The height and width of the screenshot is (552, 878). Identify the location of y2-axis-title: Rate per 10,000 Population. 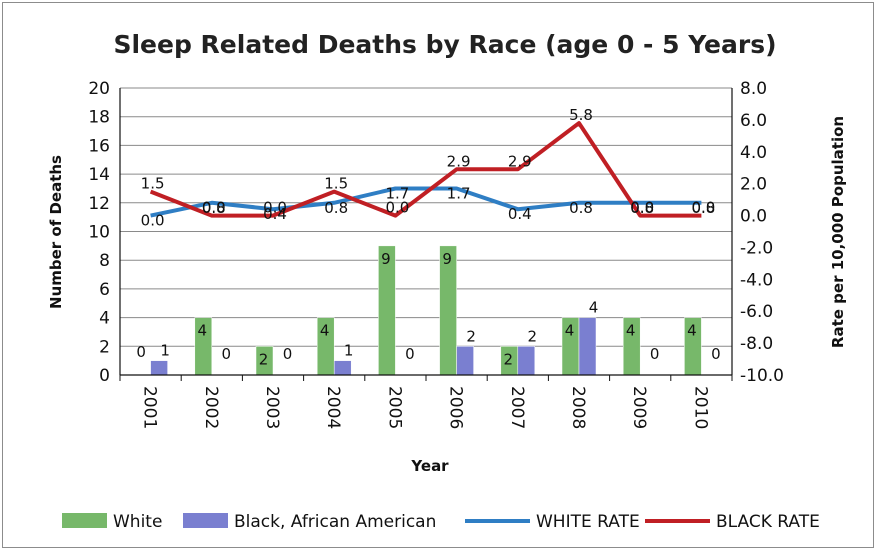
(838, 232).